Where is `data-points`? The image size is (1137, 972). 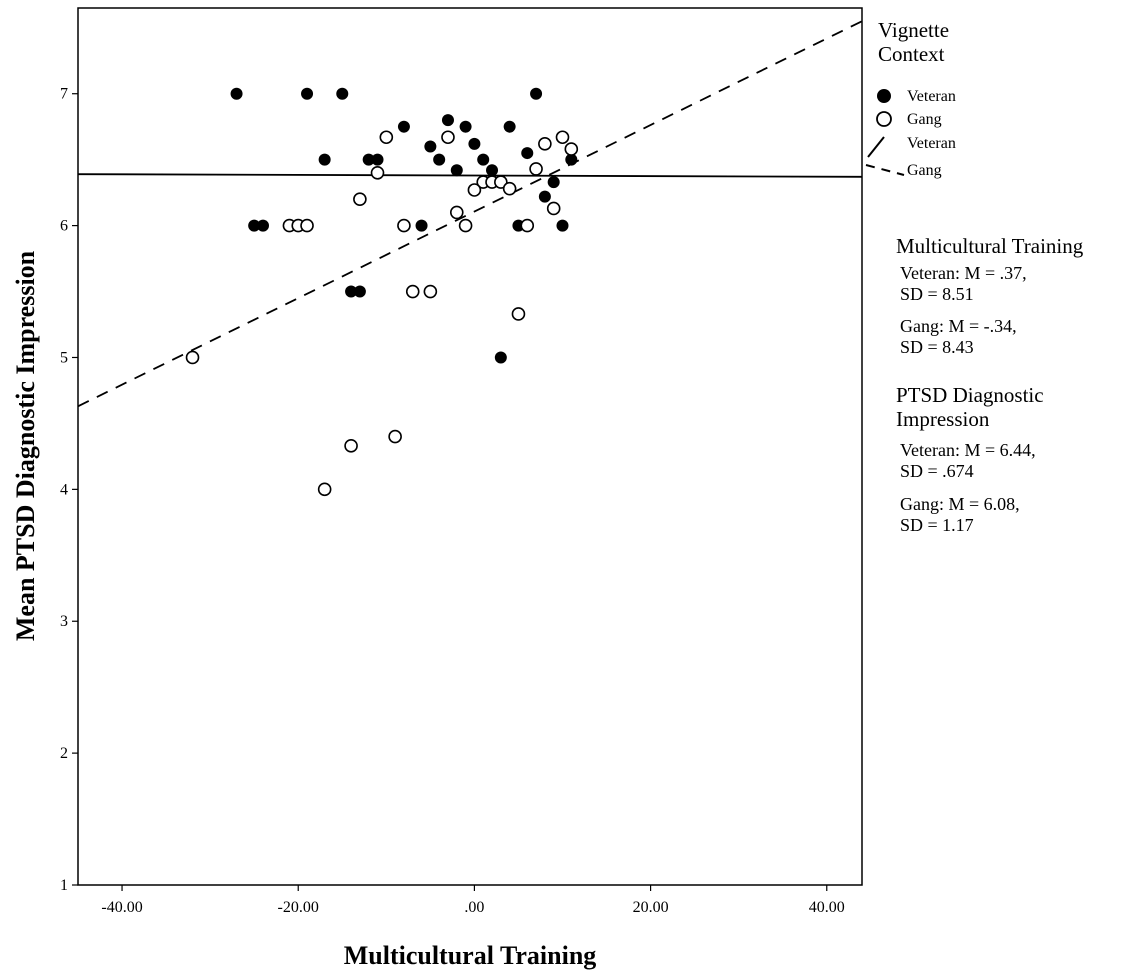
data-points is located at coordinates (382, 292).